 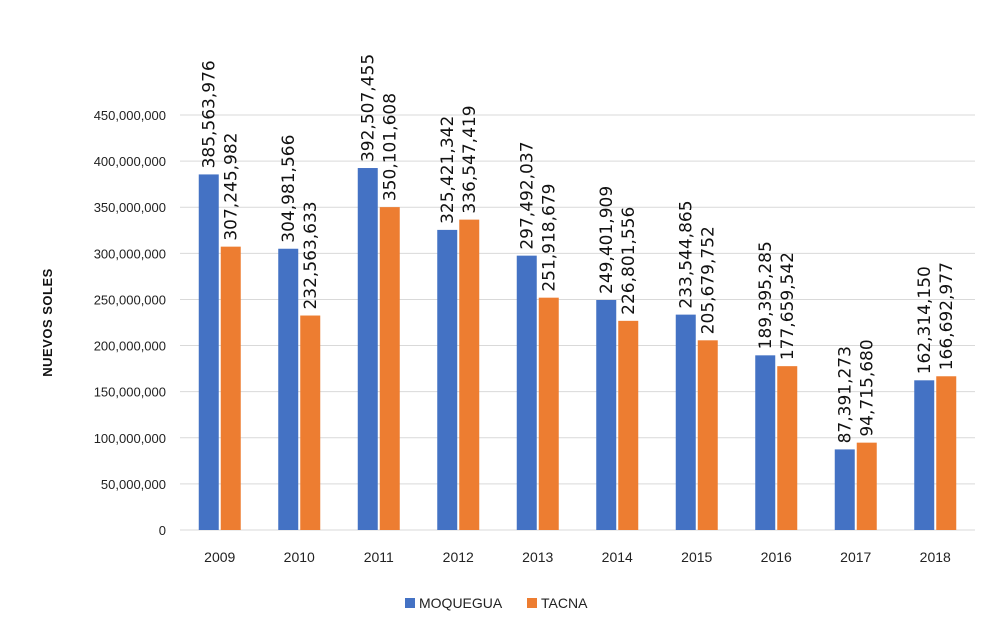 I want to click on legend-swatch-moquegua, so click(x=410, y=603).